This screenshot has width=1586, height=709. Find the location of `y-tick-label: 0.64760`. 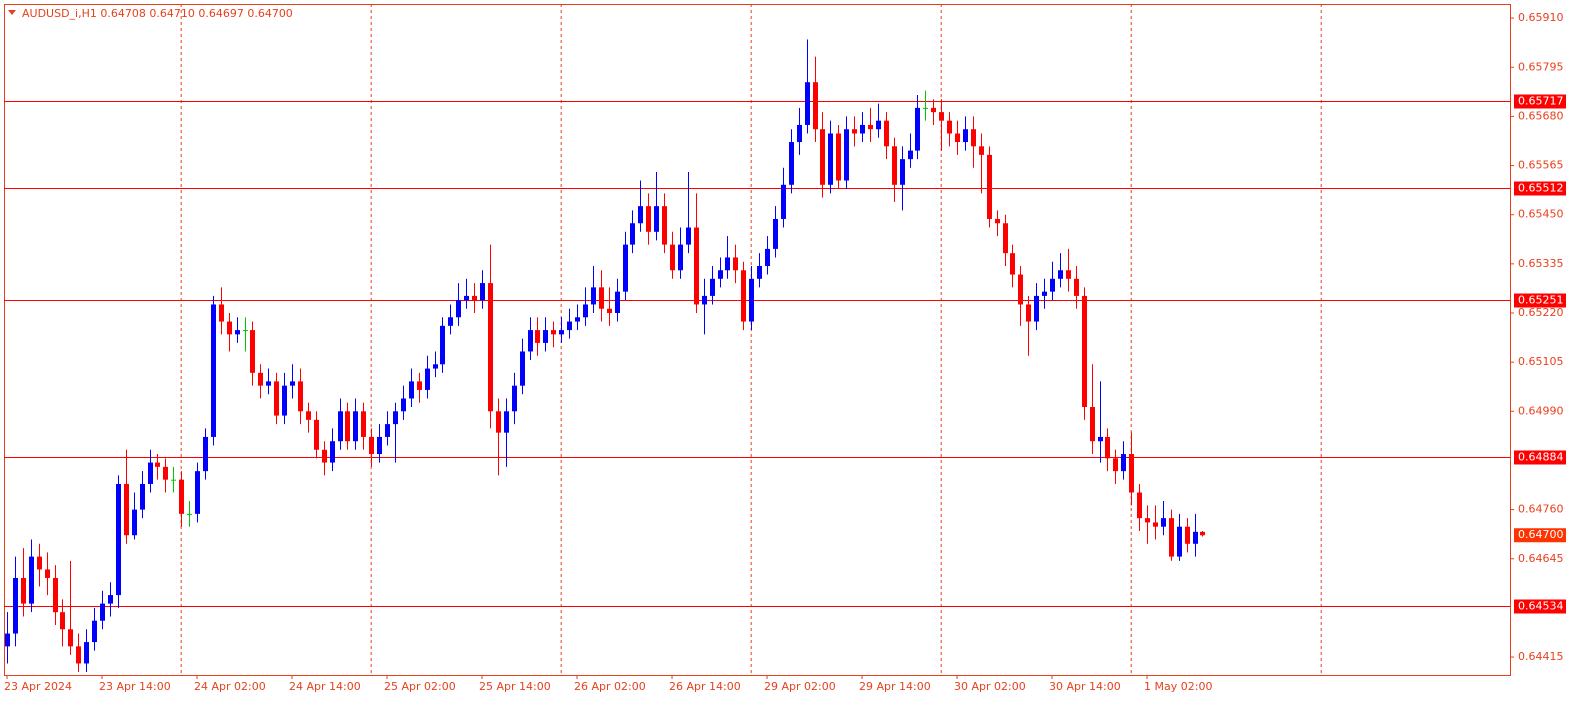

y-tick-label: 0.64760 is located at coordinates (1541, 509).